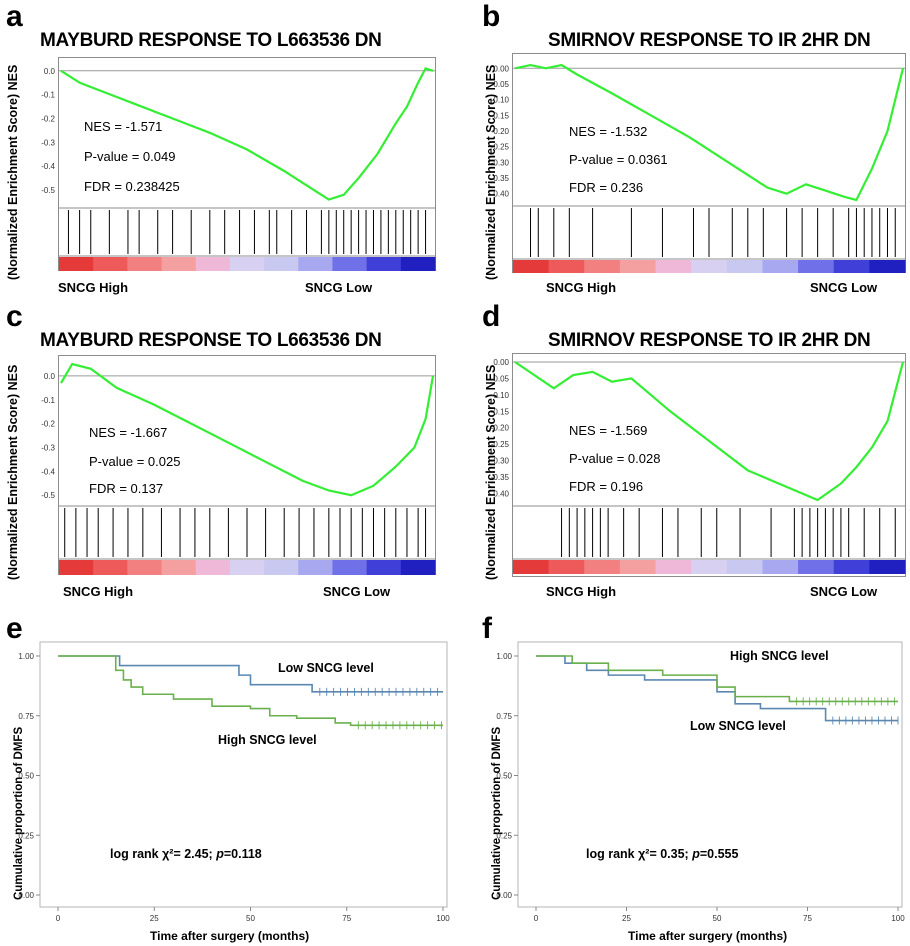 This screenshot has height=946, width=910. Describe the element at coordinates (186, 854) in the screenshot. I see `log-rank-stat: log rank χ²= 2.45; p=0.118` at that location.